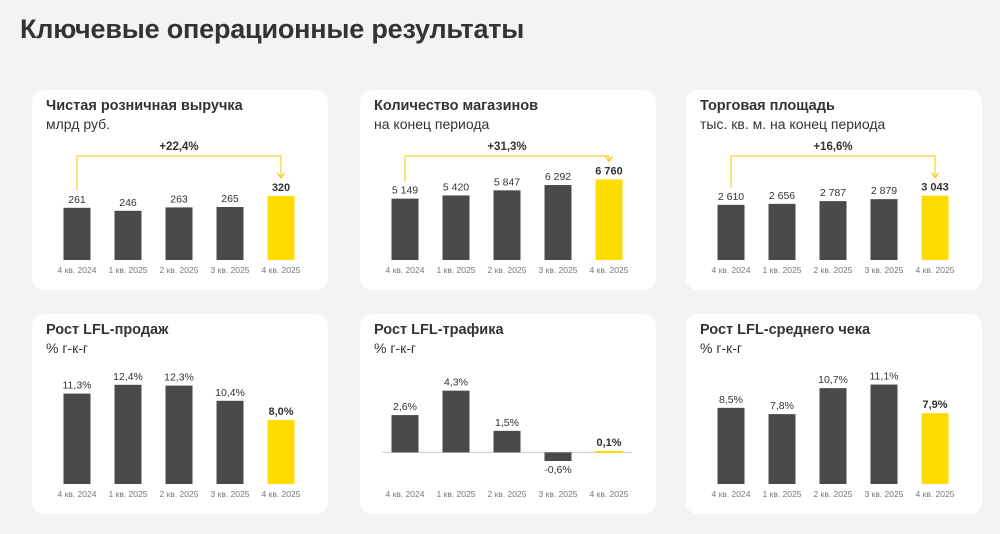 The height and width of the screenshot is (534, 1000). I want to click on data-label: 8,0%, so click(280, 412).